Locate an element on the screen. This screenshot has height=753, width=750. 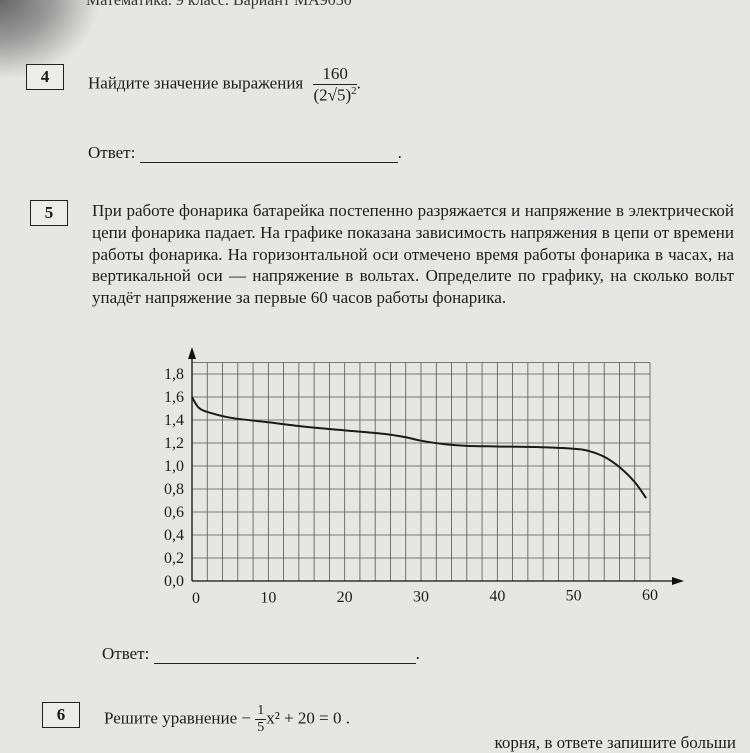
denominator: 5 is located at coordinates (261, 727).